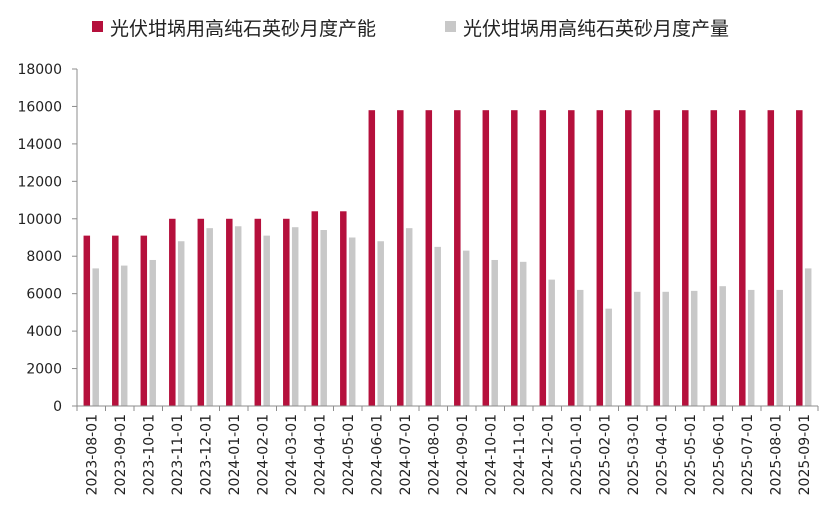 The width and height of the screenshot is (840, 515). Describe the element at coordinates (263, 454) in the screenshot. I see `x-tick-label: 2024-02-01` at that location.